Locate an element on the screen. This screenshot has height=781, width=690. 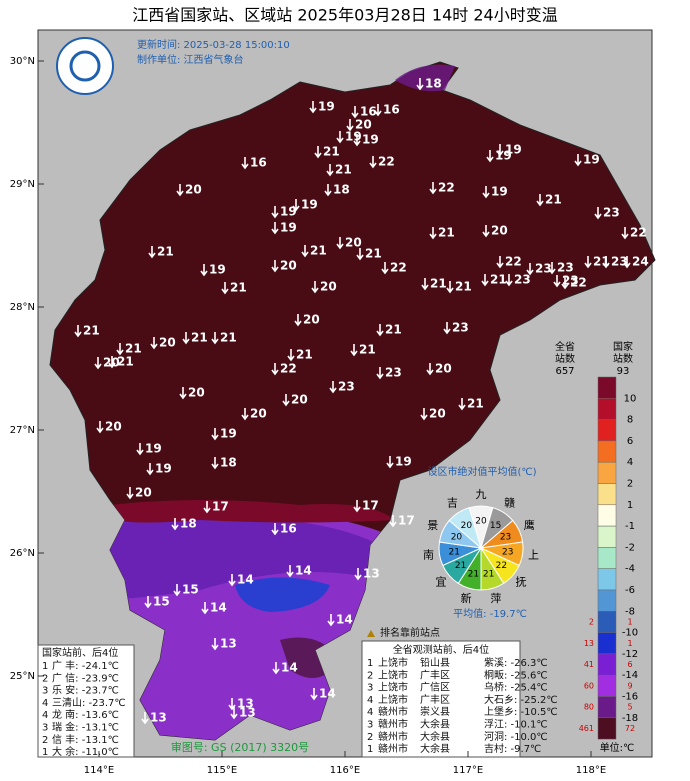
lat-label: 26°N is located at coordinates (22, 553).